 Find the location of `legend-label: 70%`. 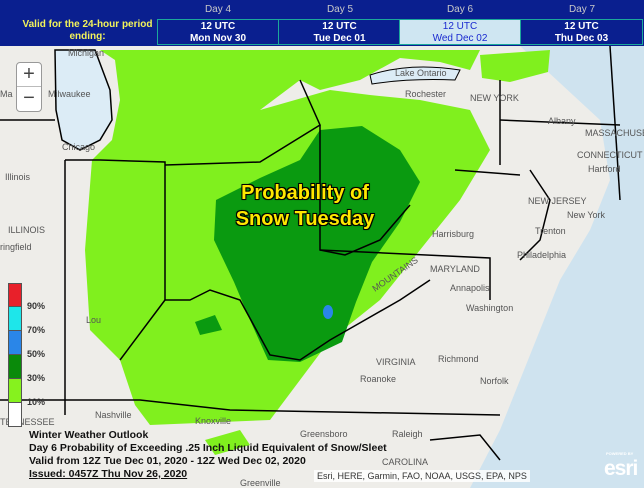

legend-label: 70% is located at coordinates (36, 330).